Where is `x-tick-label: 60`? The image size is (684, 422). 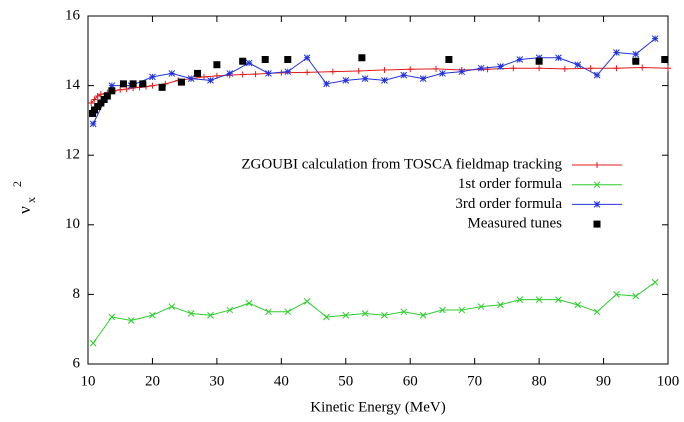
x-tick-label: 60 is located at coordinates (410, 381).